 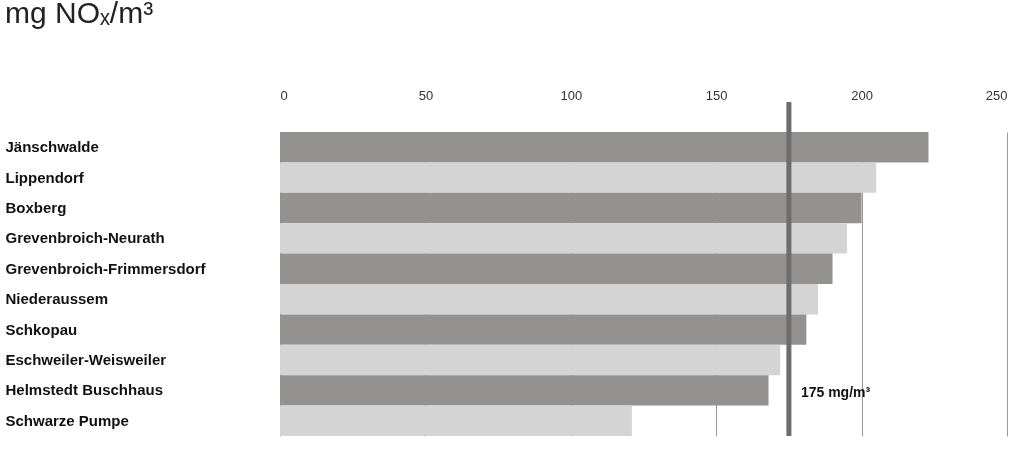 What do you see at coordinates (284, 95) in the screenshot?
I see `x-tick-label: 0` at bounding box center [284, 95].